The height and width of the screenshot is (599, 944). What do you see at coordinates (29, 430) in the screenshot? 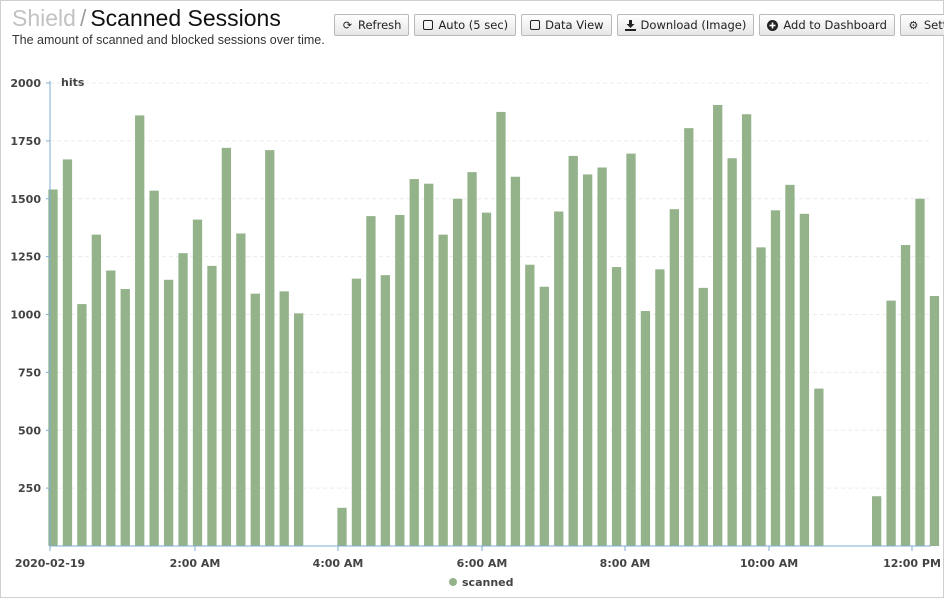
I see `y-tick-label: 500` at bounding box center [29, 430].